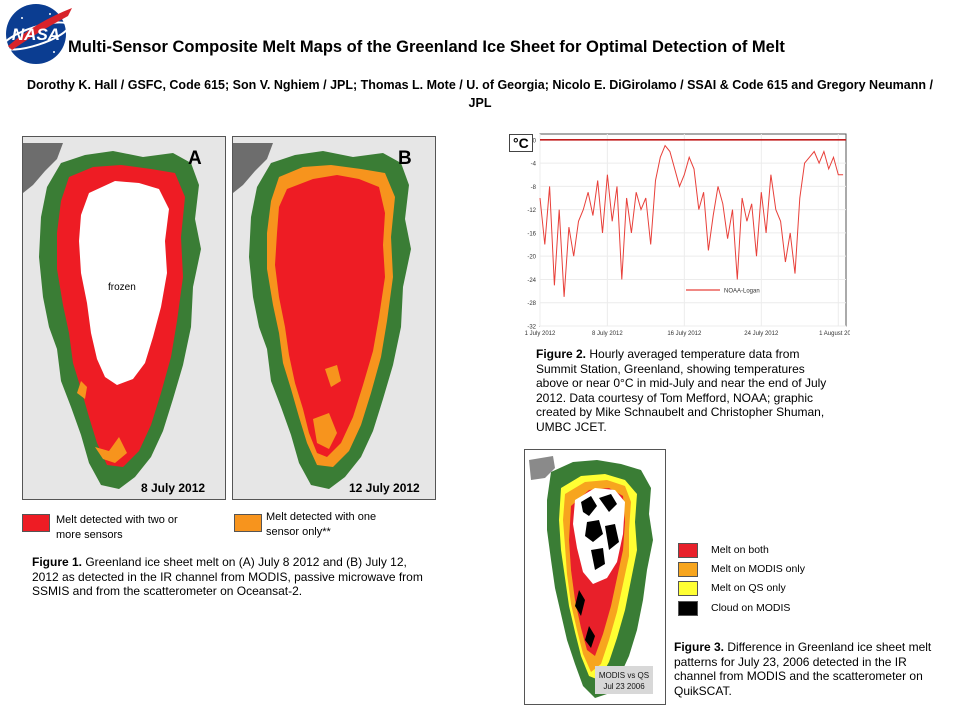  What do you see at coordinates (122, 287) in the screenshot?
I see `frozen-label: frozen` at bounding box center [122, 287].